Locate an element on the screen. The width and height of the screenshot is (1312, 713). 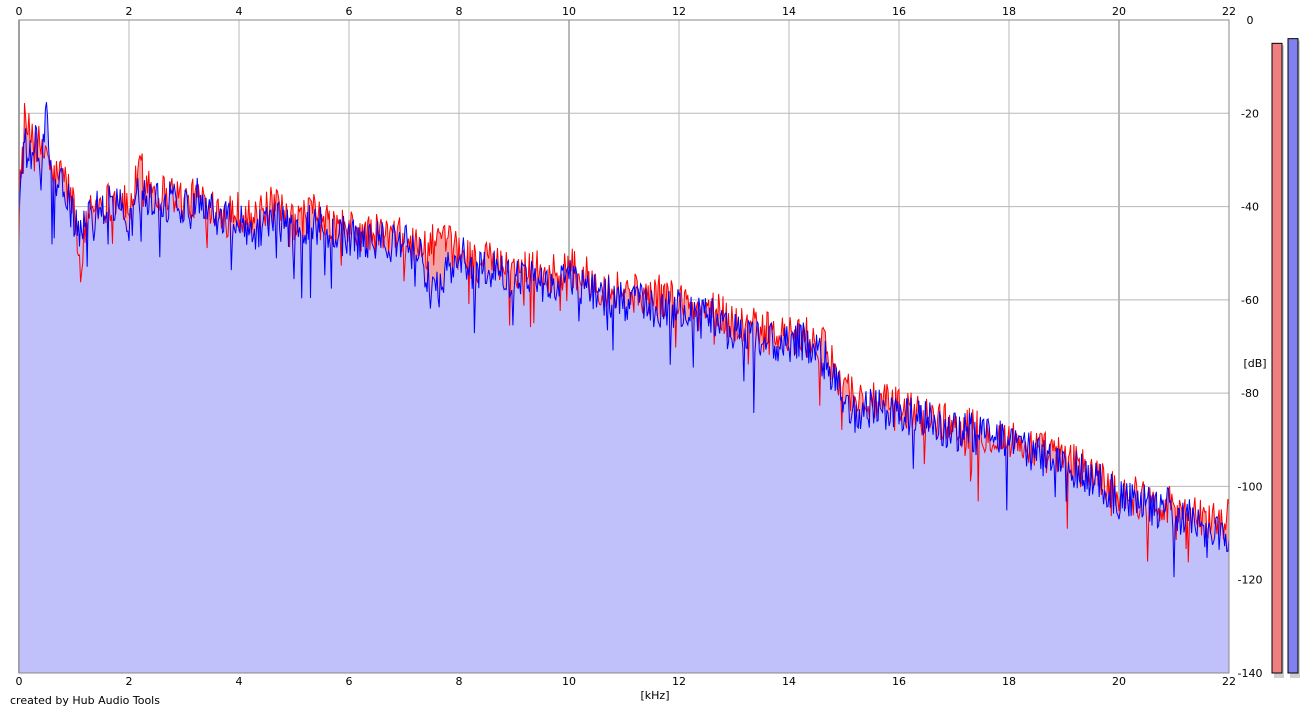
level-meters is located at coordinates (1285, 358).